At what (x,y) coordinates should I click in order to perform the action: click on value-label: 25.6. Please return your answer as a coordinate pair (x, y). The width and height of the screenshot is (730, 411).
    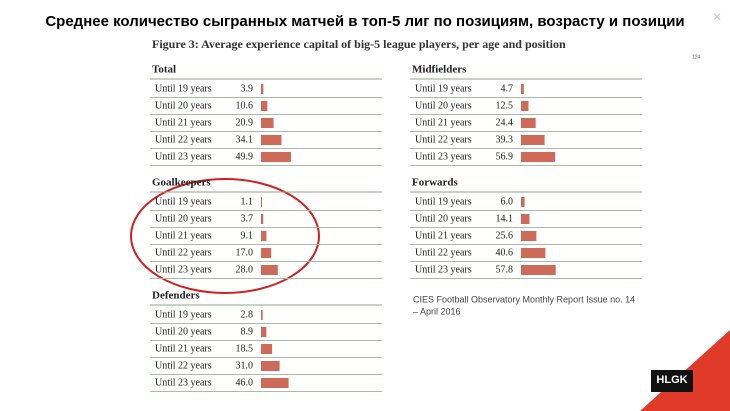
    Looking at the image, I should click on (505, 235).